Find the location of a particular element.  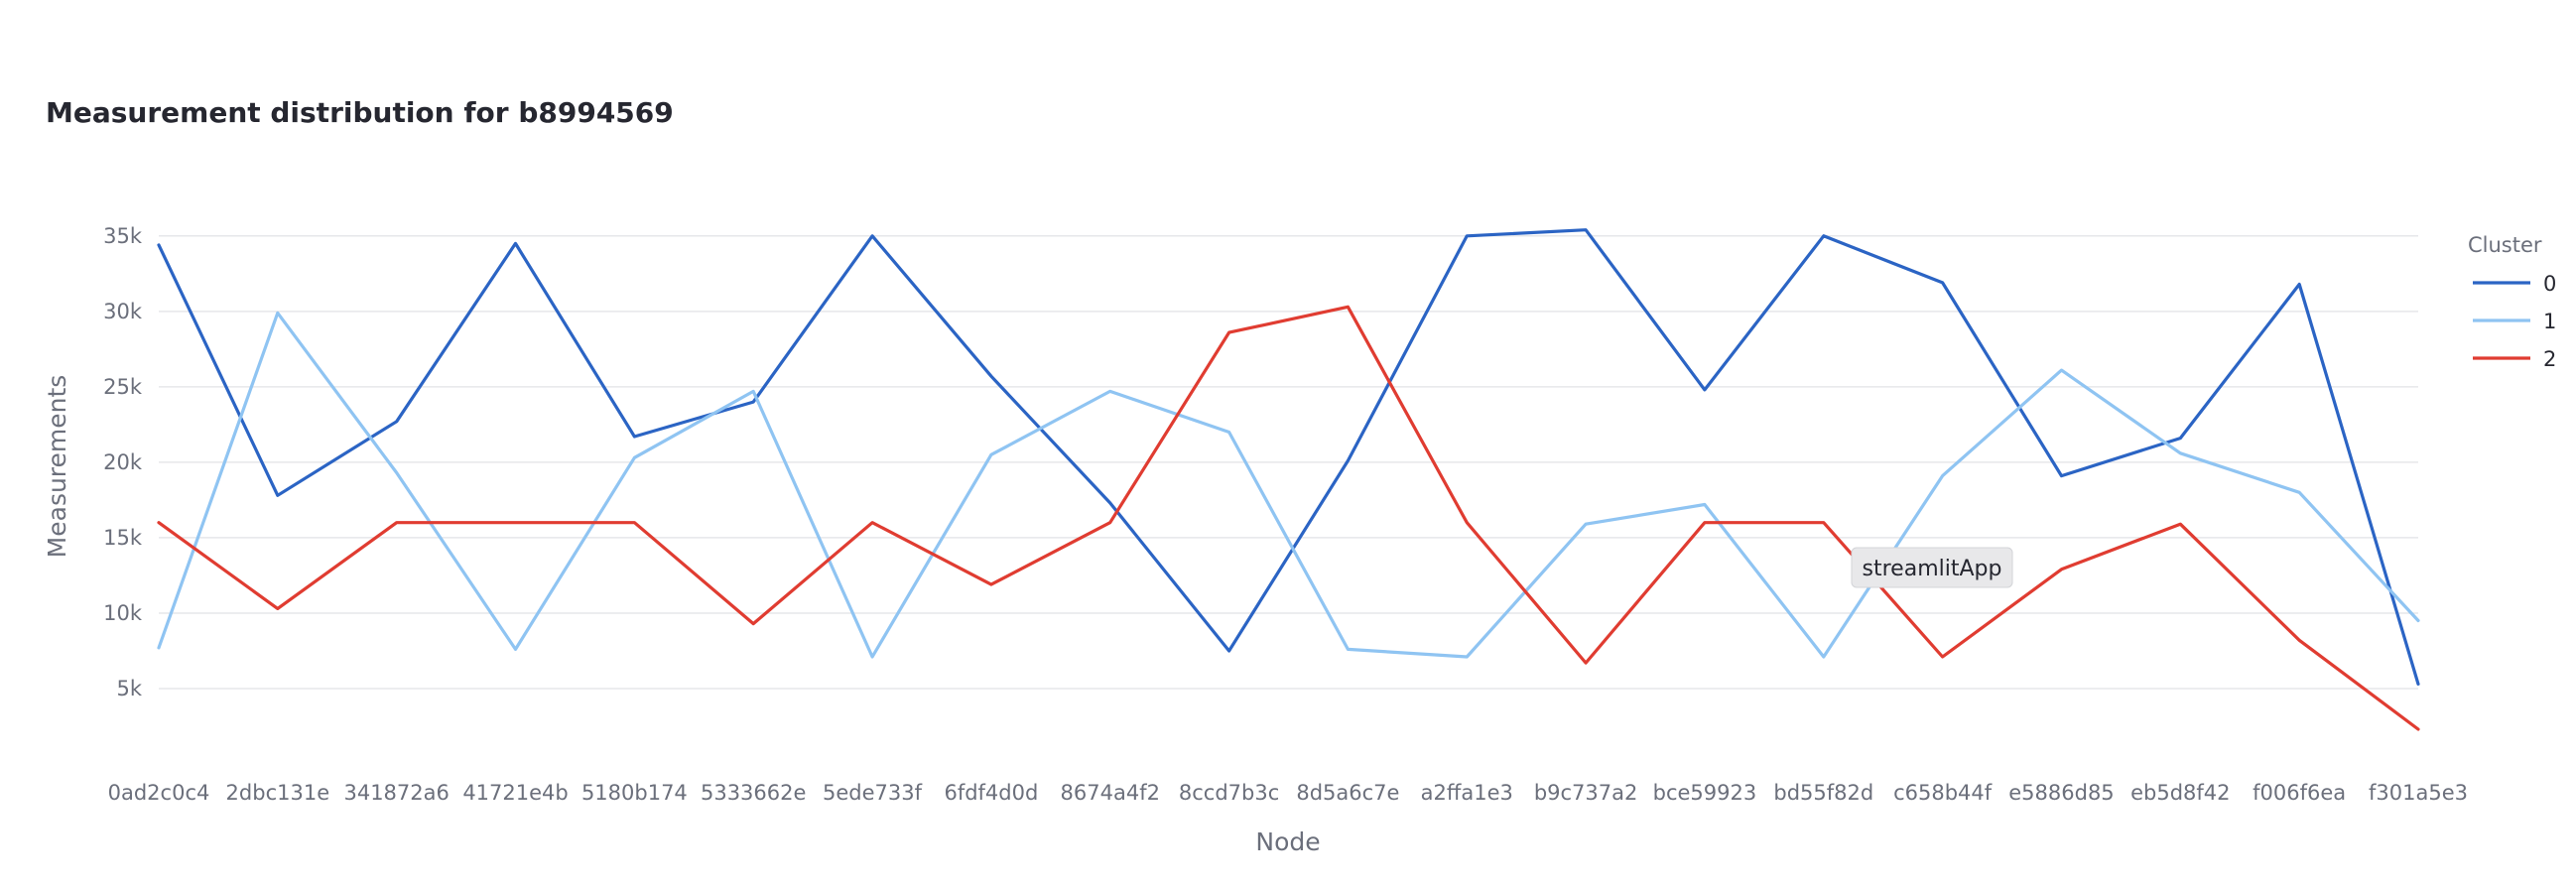

y-axis-ticks: 5k 10k 15k 20k 25k 30k 35k is located at coordinates (123, 462).